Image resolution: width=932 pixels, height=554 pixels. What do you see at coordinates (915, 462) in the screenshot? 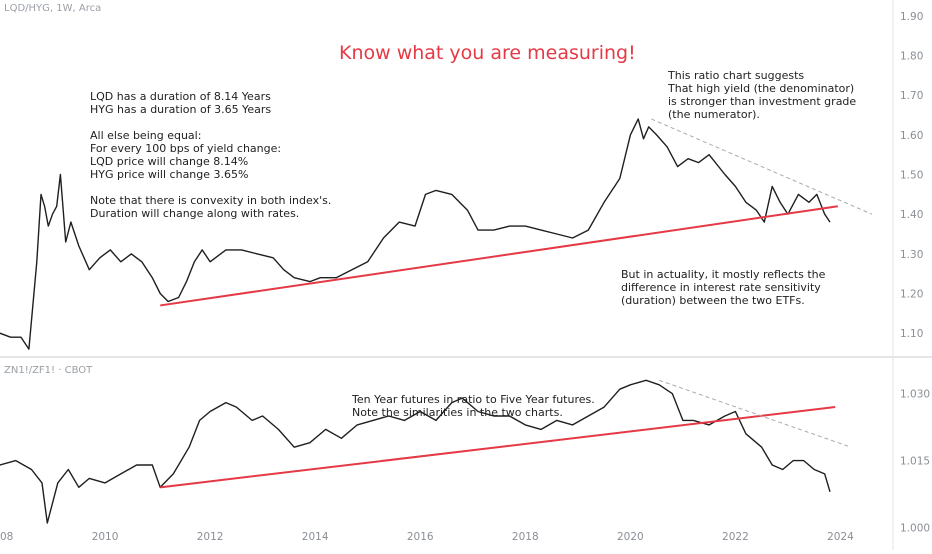
I see `bottom-y-tick-label: 1.015` at bounding box center [915, 462].